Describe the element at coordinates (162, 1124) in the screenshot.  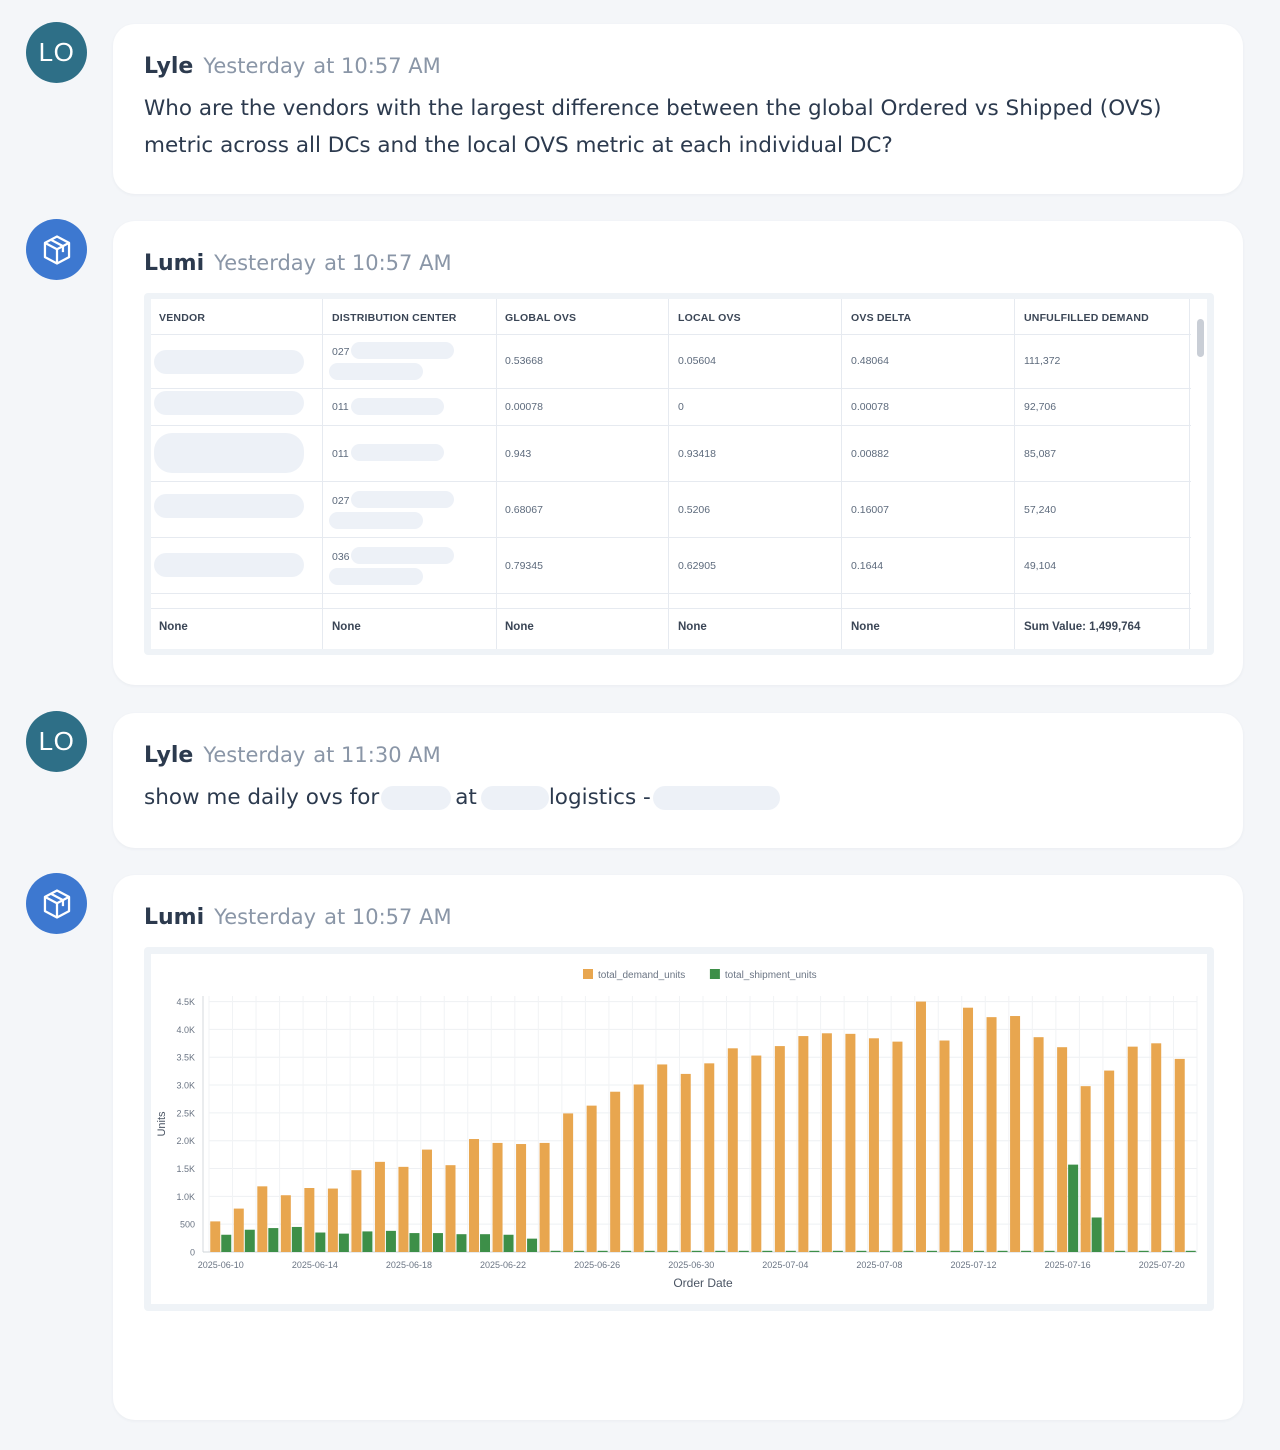
I see `y-axis-title: Units` at that location.